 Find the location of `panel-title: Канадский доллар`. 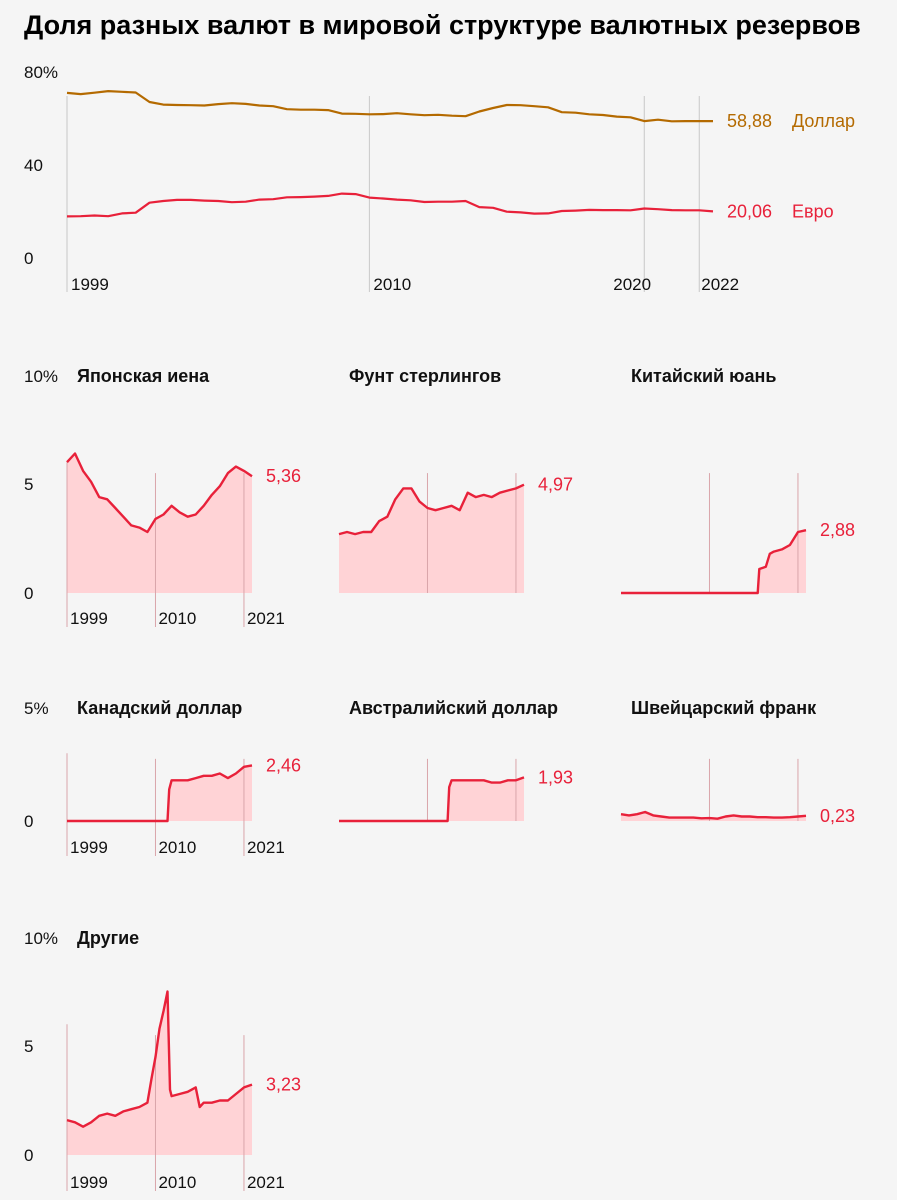

panel-title: Канадский доллар is located at coordinates (159, 708).